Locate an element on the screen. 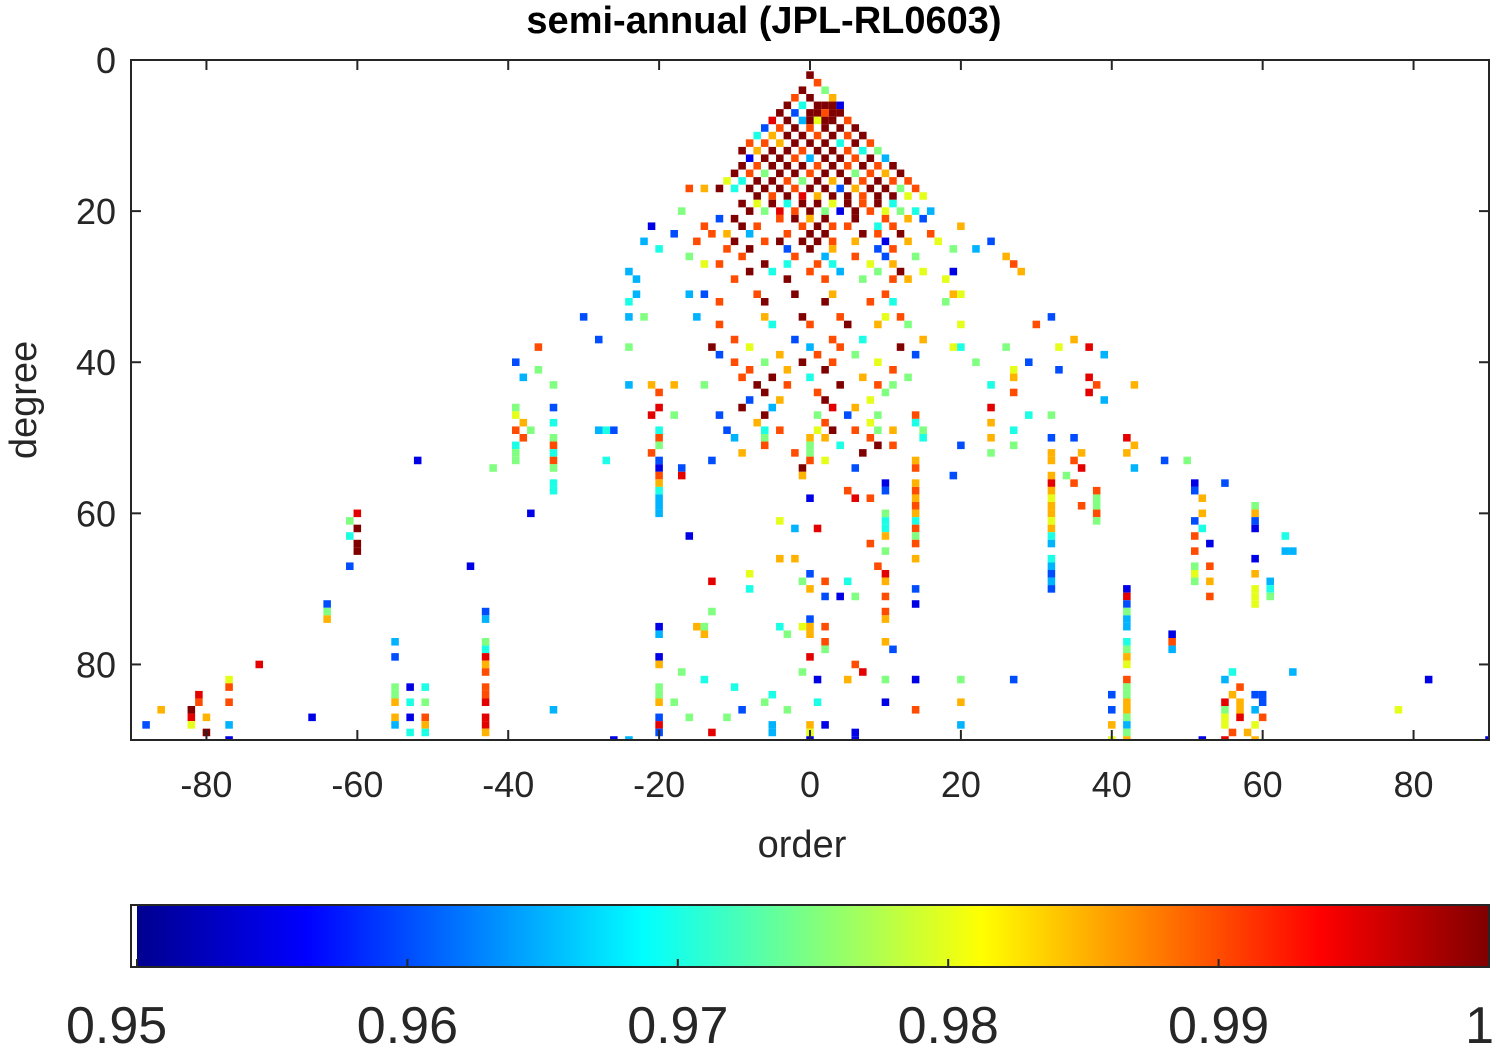 This screenshot has width=1504, height=1050. colorbar-tick-label: 1 is located at coordinates (1479, 1023).